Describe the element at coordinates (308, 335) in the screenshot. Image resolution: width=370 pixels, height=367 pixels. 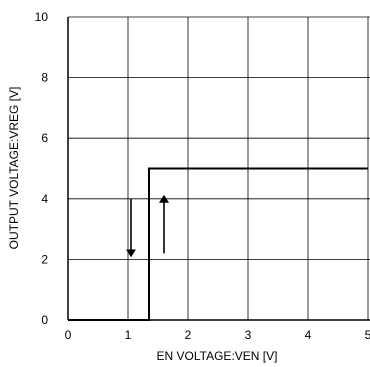
I see `x-tick-label: 4` at that location.